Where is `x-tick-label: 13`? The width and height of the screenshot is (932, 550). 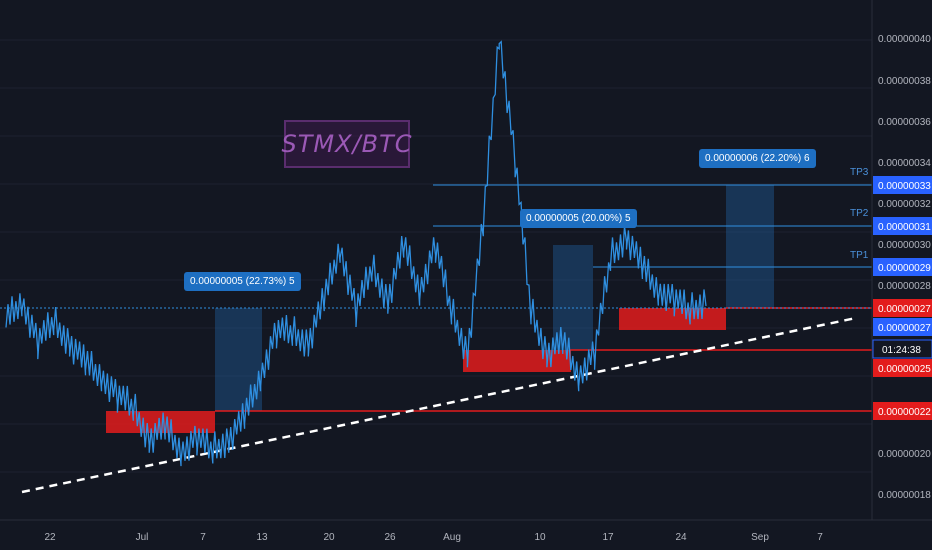 x-tick-label: 13 is located at coordinates (262, 537).